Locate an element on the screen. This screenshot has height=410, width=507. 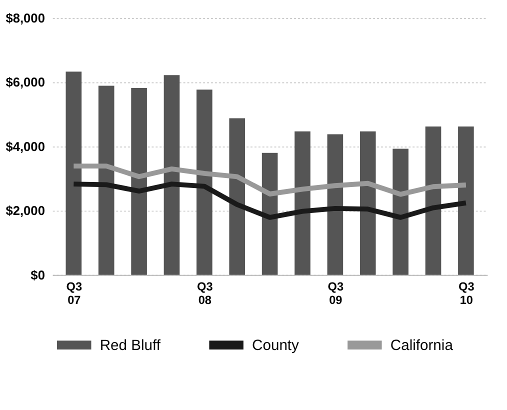
x-tick-label: Q3 10 is located at coordinates (466, 293).